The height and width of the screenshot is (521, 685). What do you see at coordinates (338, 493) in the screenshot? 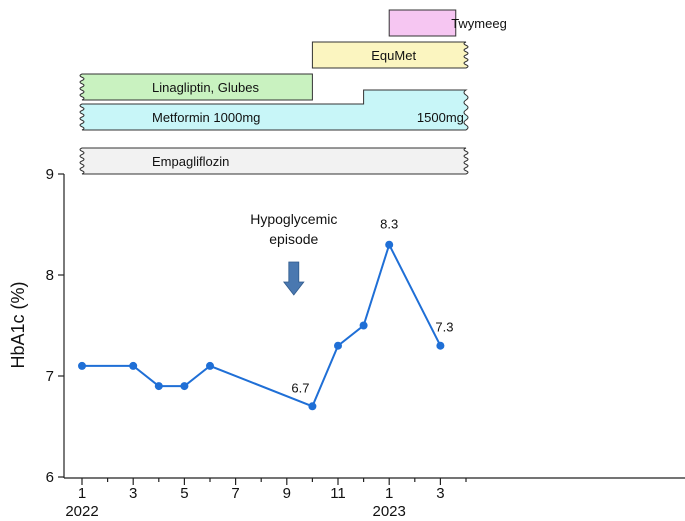
I see `x-tick-label: 11` at bounding box center [338, 493].